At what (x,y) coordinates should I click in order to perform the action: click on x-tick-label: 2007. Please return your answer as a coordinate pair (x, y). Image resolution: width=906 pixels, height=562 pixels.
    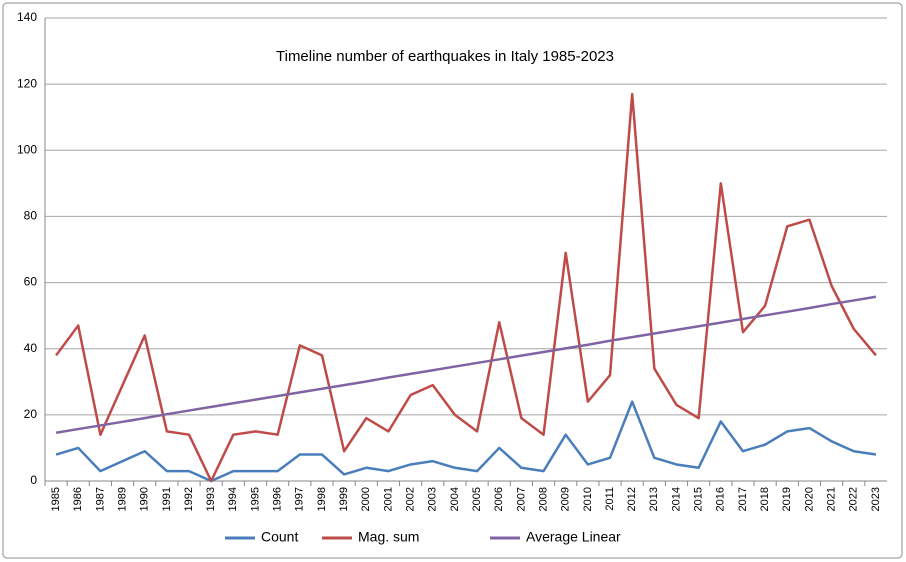
    Looking at the image, I should click on (521, 499).